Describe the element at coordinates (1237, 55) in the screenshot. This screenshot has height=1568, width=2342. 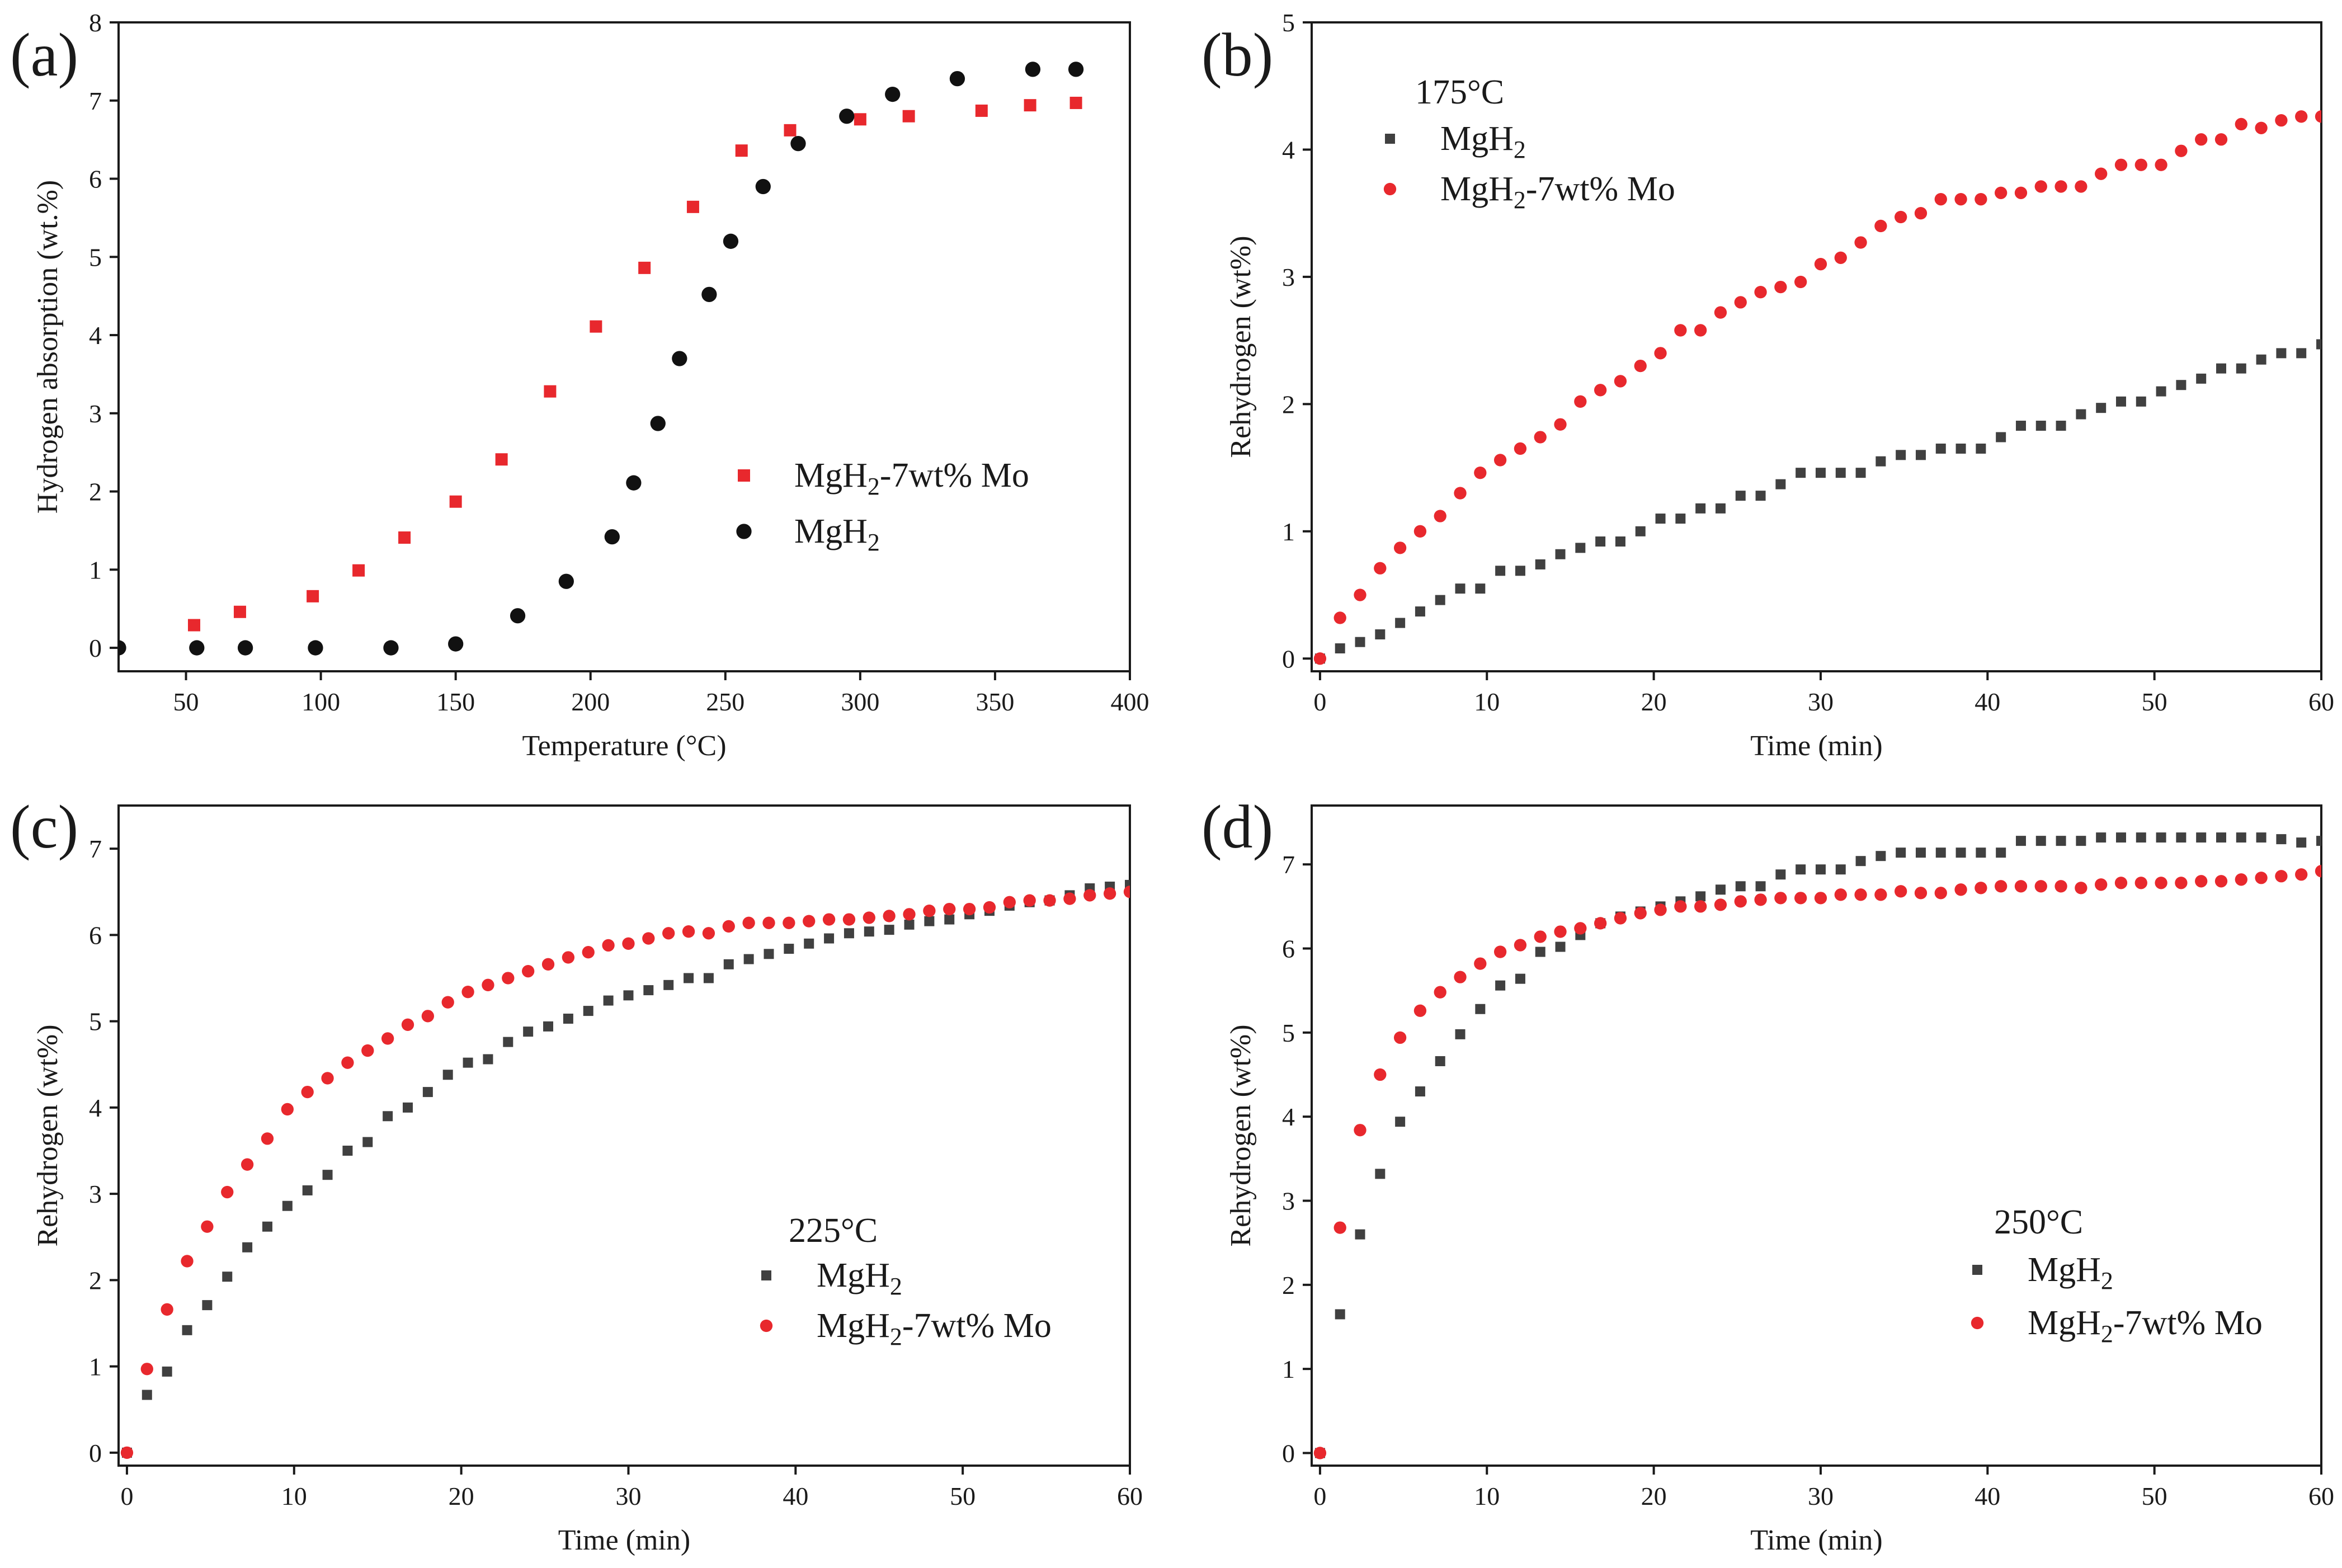
I see `panel-label: (b)` at that location.